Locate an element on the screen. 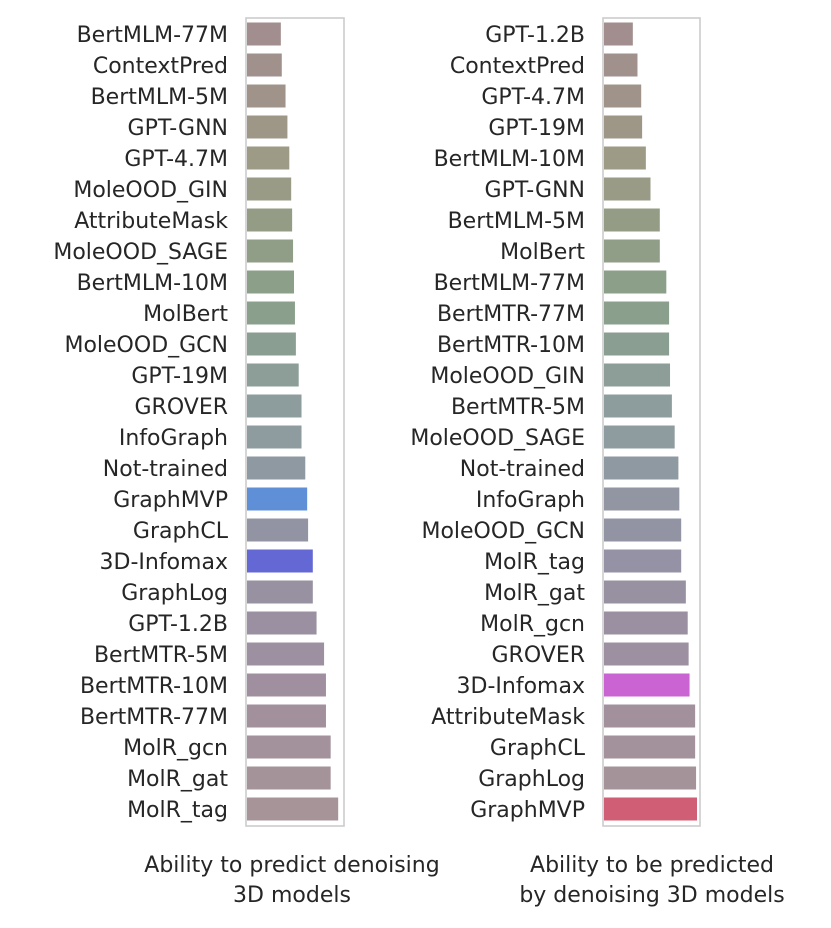  x-axis-title-left: Ability to predict denoising is located at coordinates (291, 865).